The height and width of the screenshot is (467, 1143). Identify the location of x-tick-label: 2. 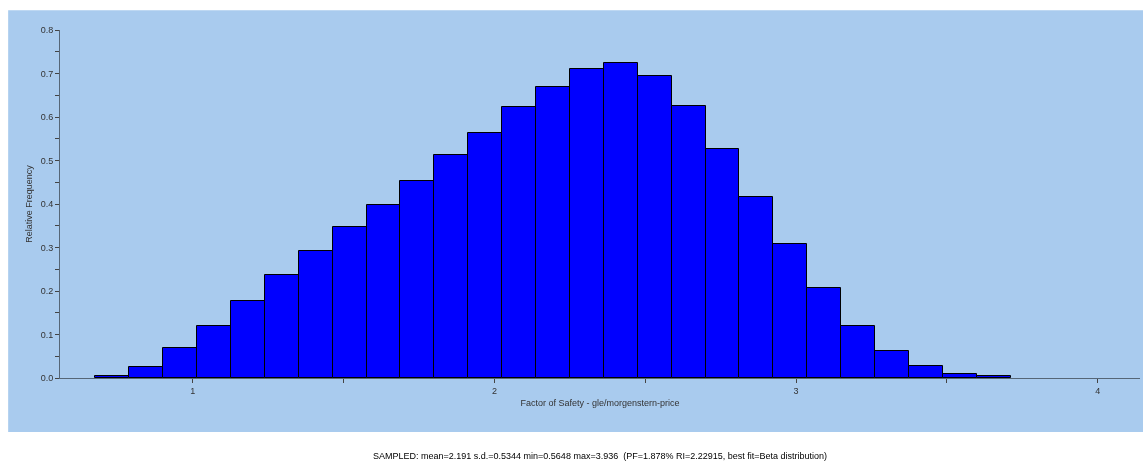
(494, 390).